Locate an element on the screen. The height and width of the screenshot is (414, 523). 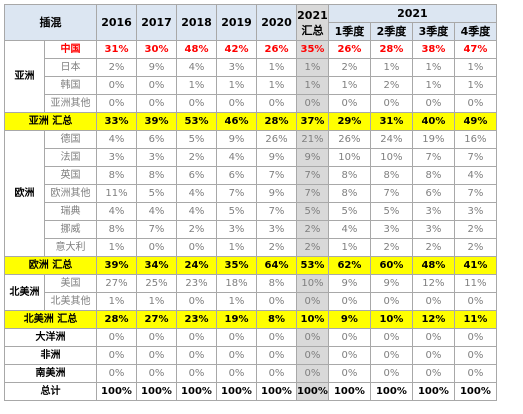
country-label: 美国 is located at coordinates (70, 283).